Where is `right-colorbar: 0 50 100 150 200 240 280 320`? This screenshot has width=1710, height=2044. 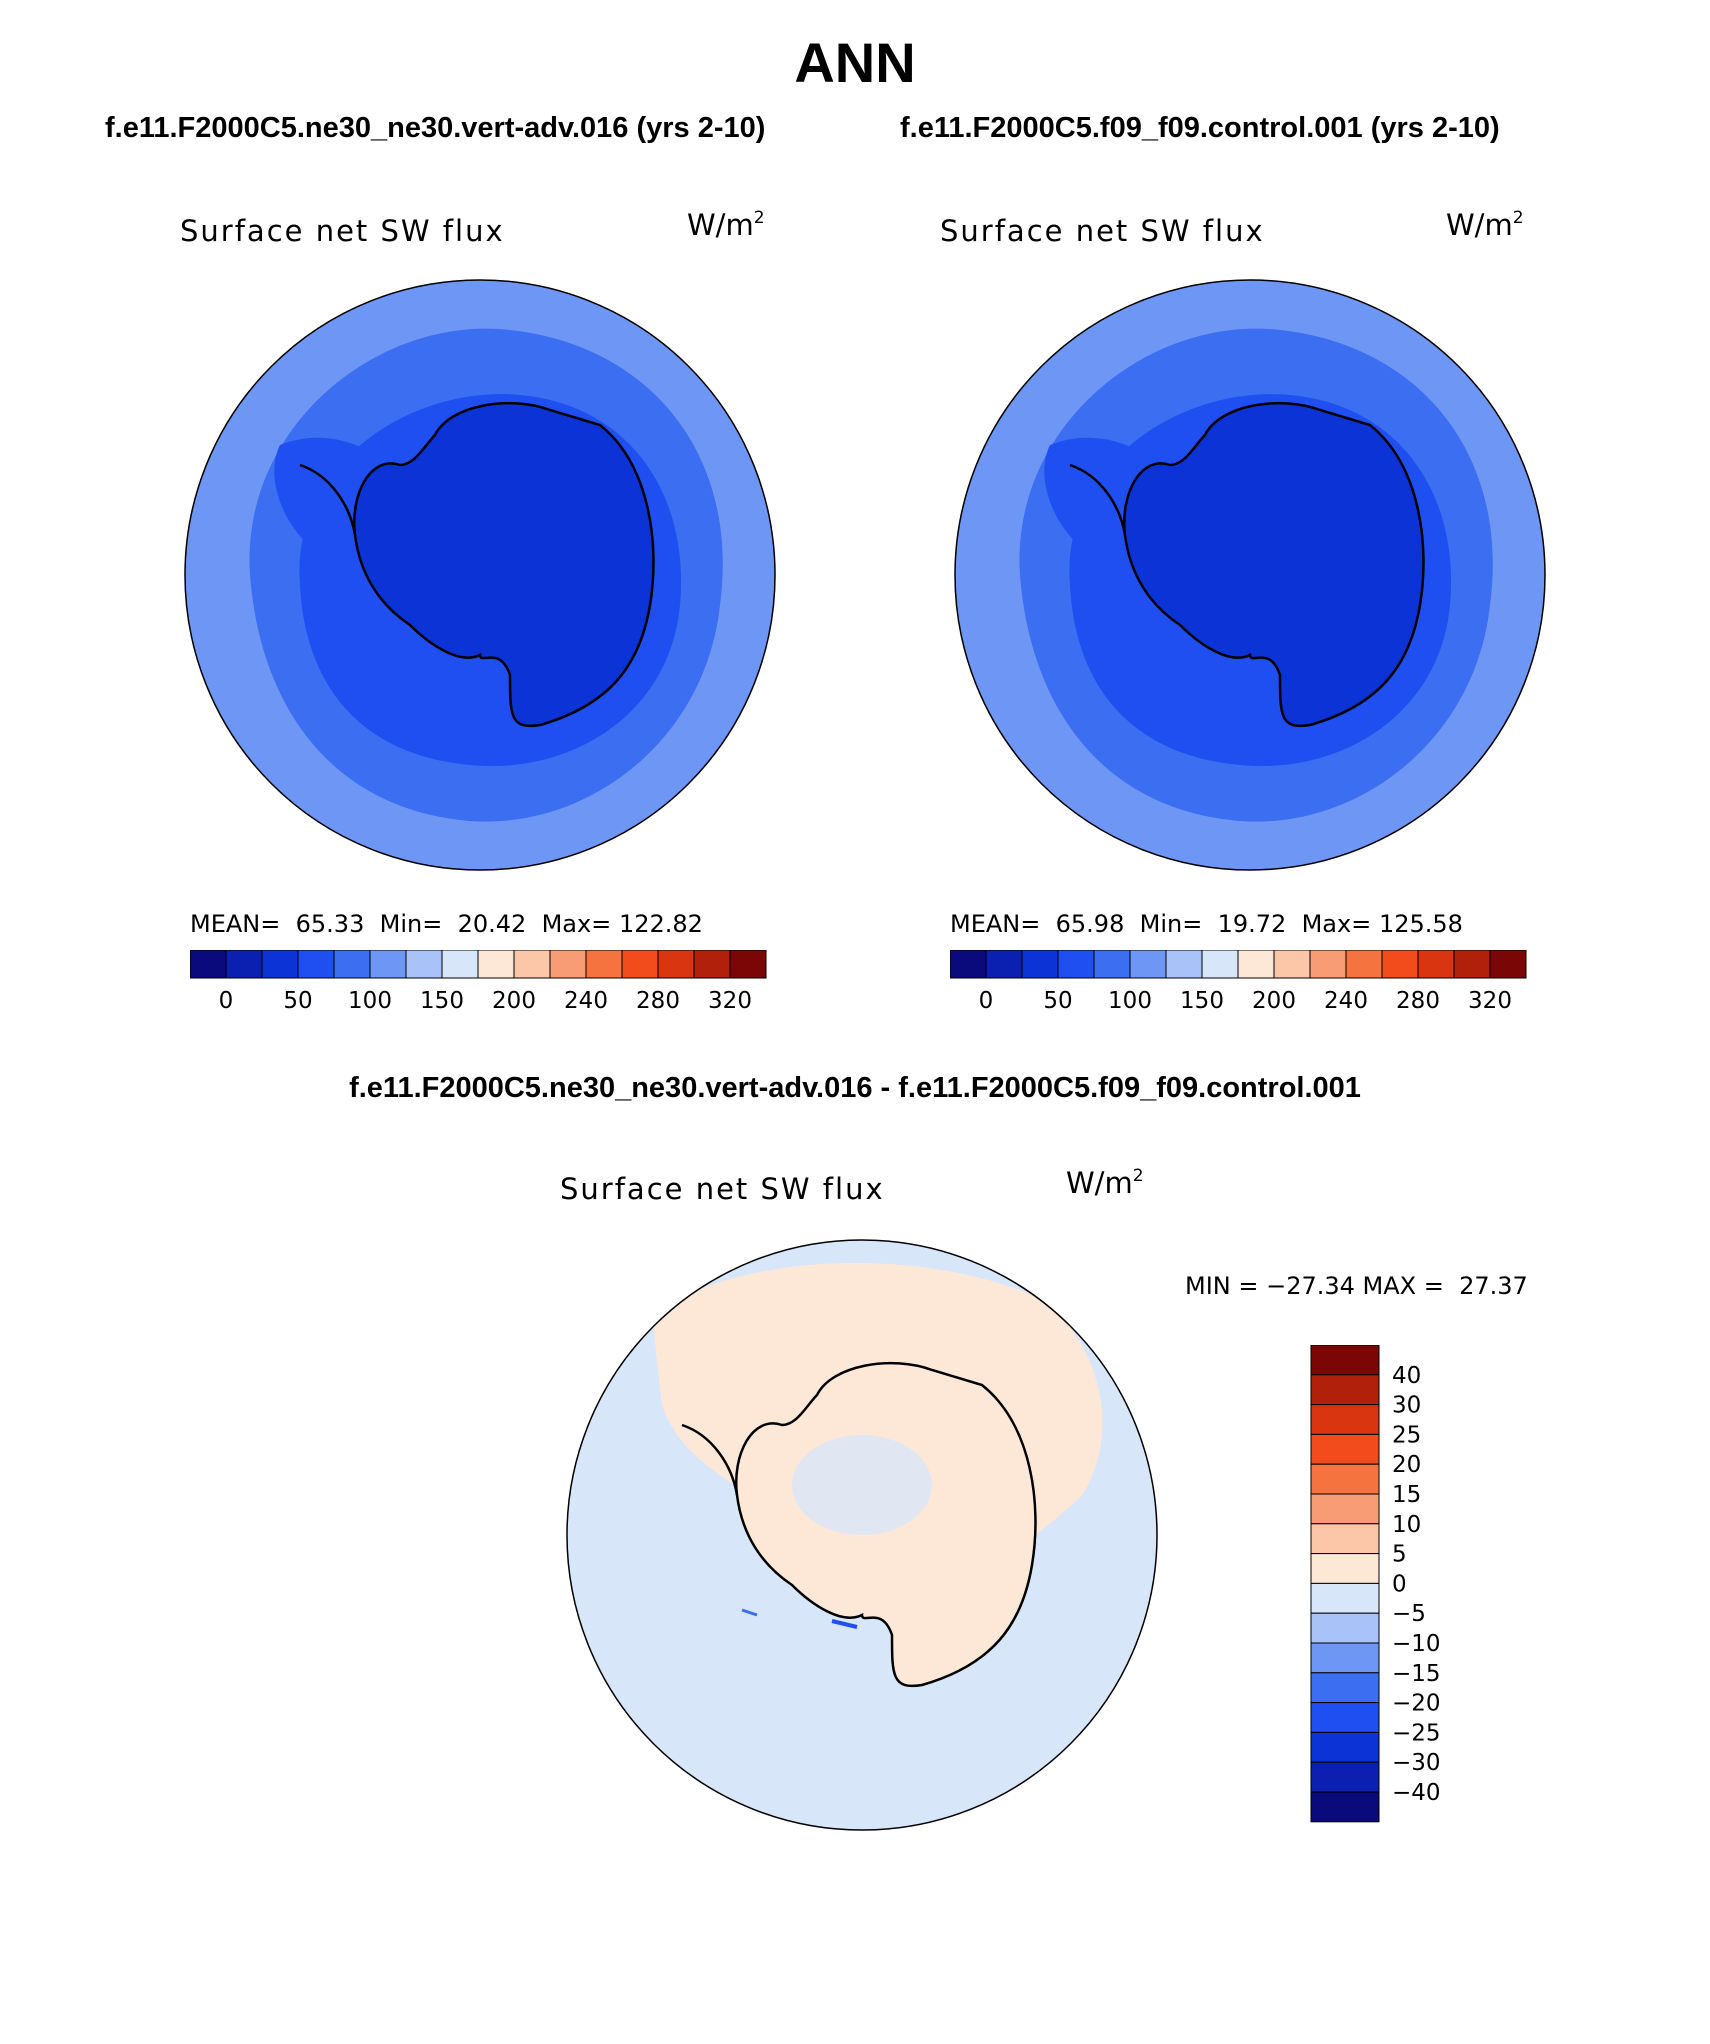
right-colorbar: 0 50 100 150 200 240 280 320 is located at coordinates (1238, 982).